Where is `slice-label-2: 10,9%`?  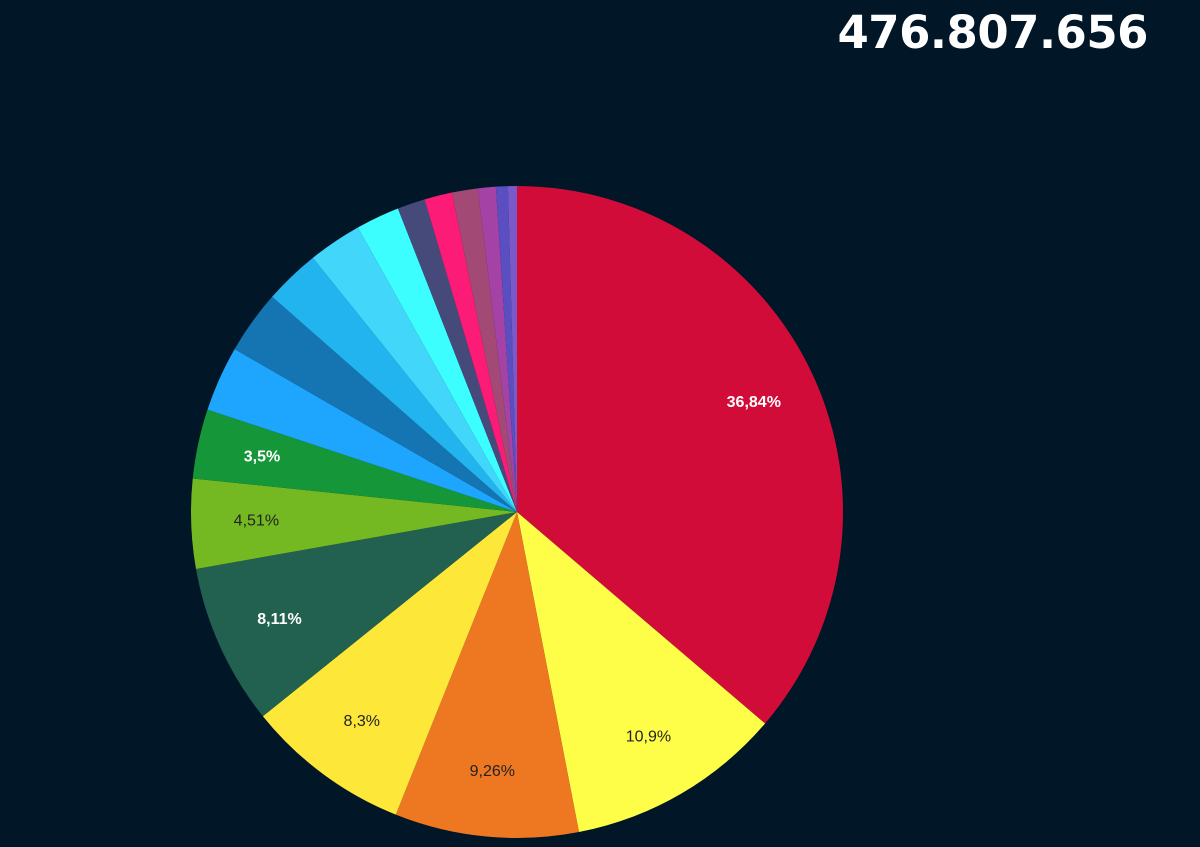
slice-label-2: 10,9% is located at coordinates (648, 736).